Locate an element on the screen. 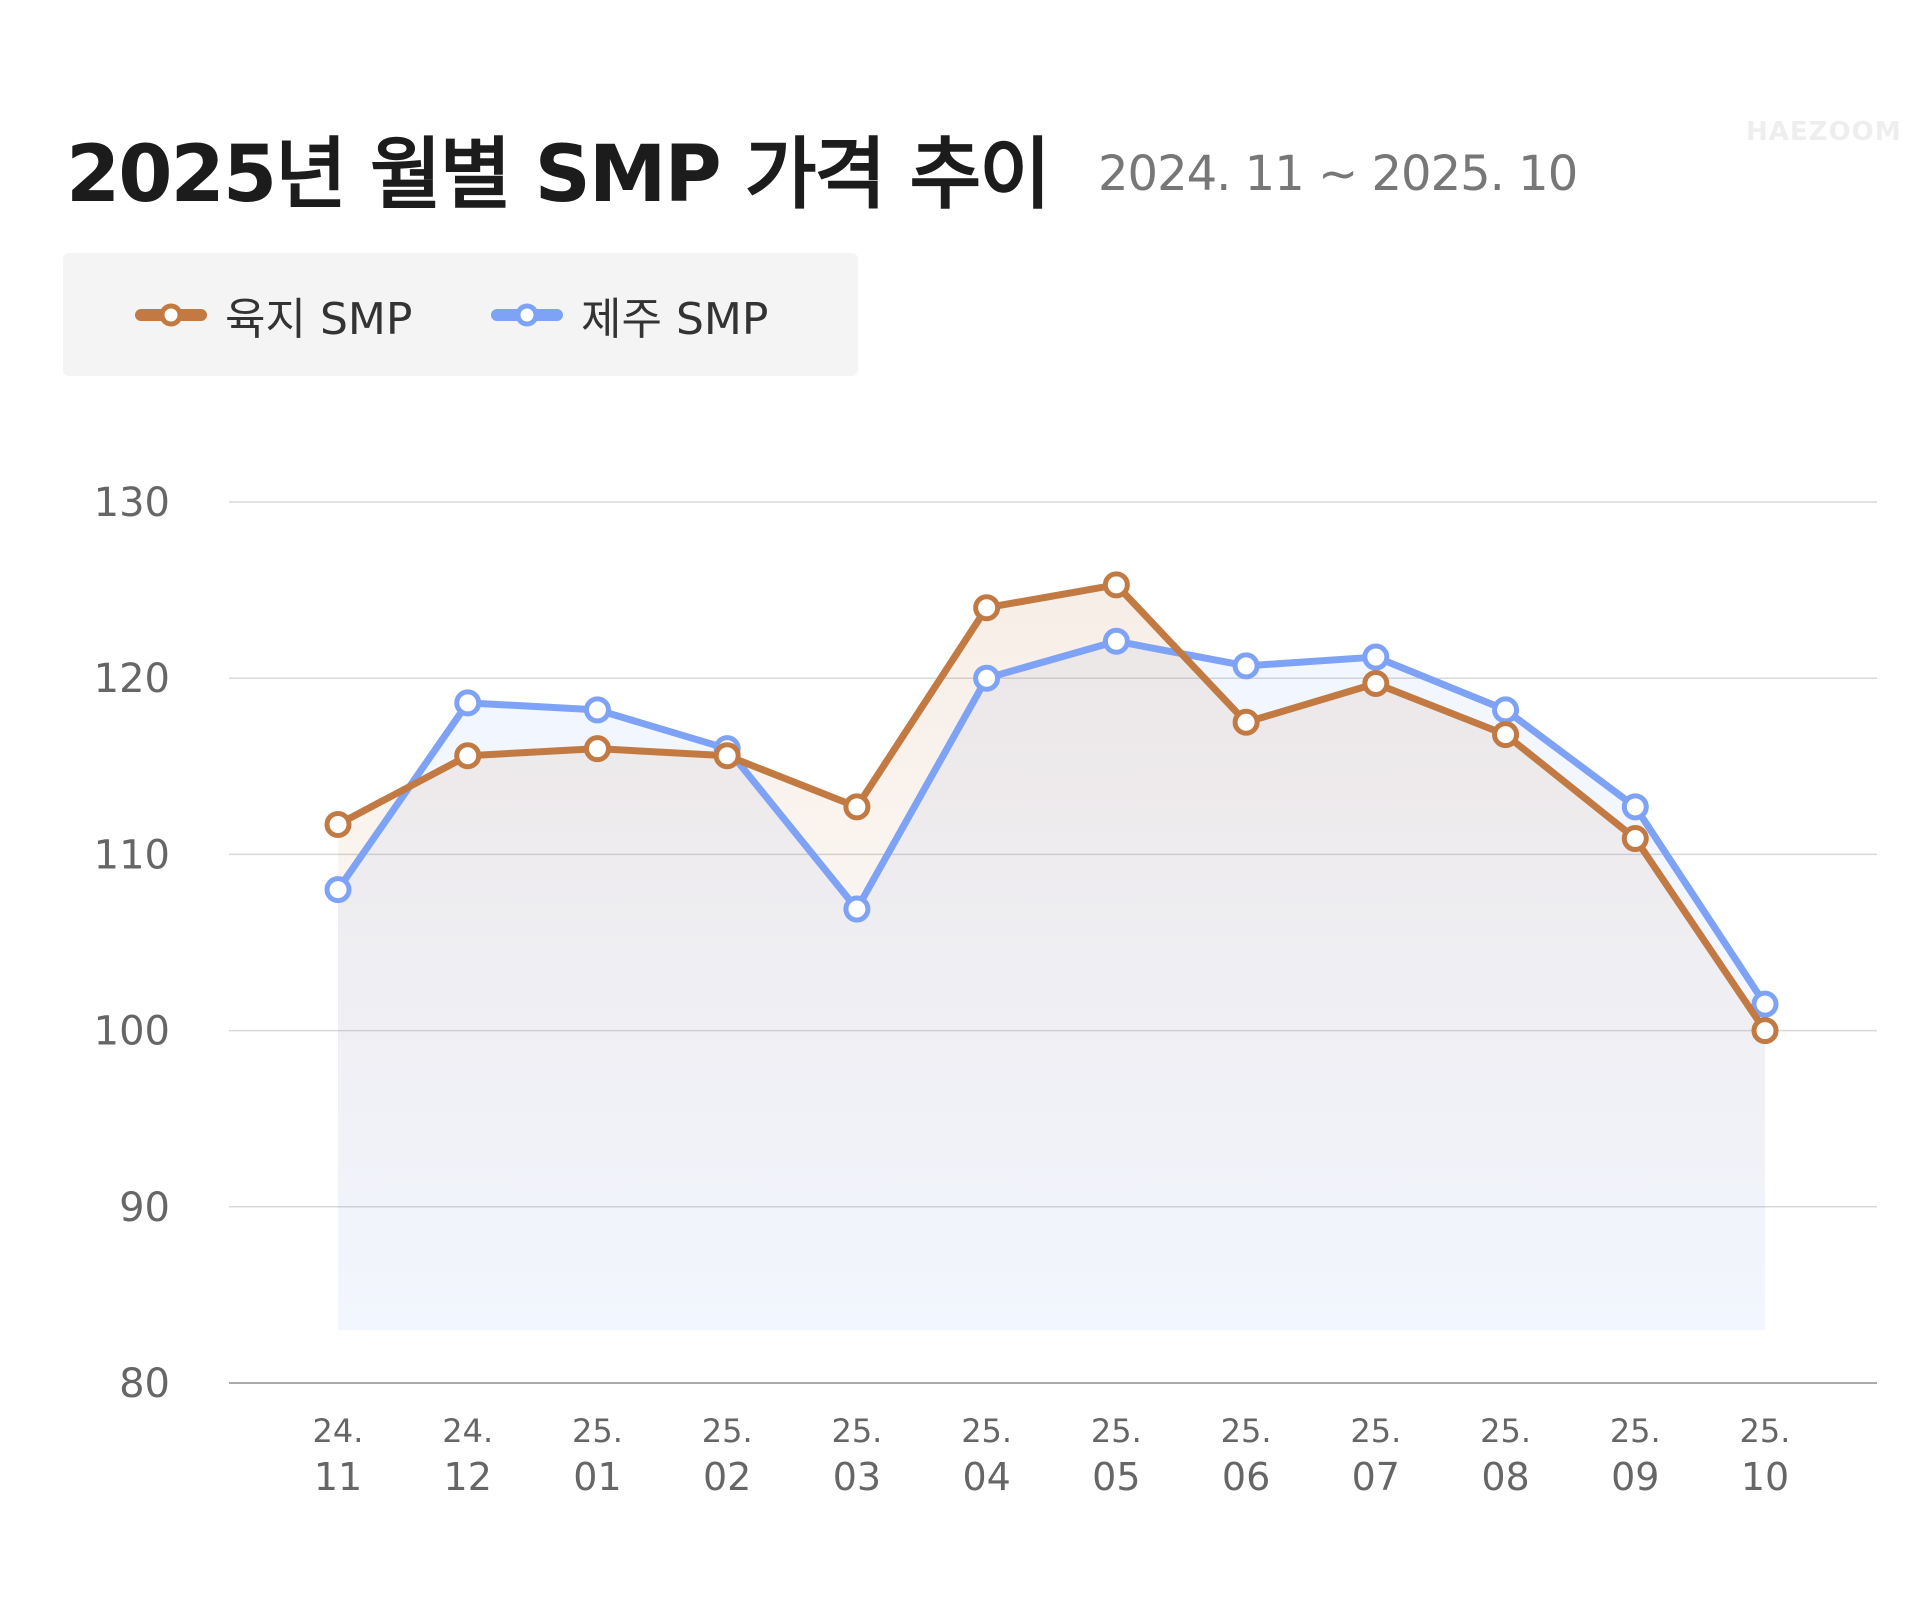 The image size is (1932, 1612). x-tick-label-month: 10 is located at coordinates (1765, 1477).